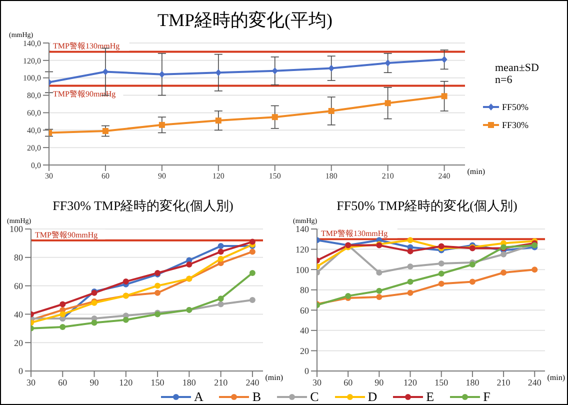 The width and height of the screenshot is (568, 405). I want to click on y-tick-label: 60,0, so click(34, 113).